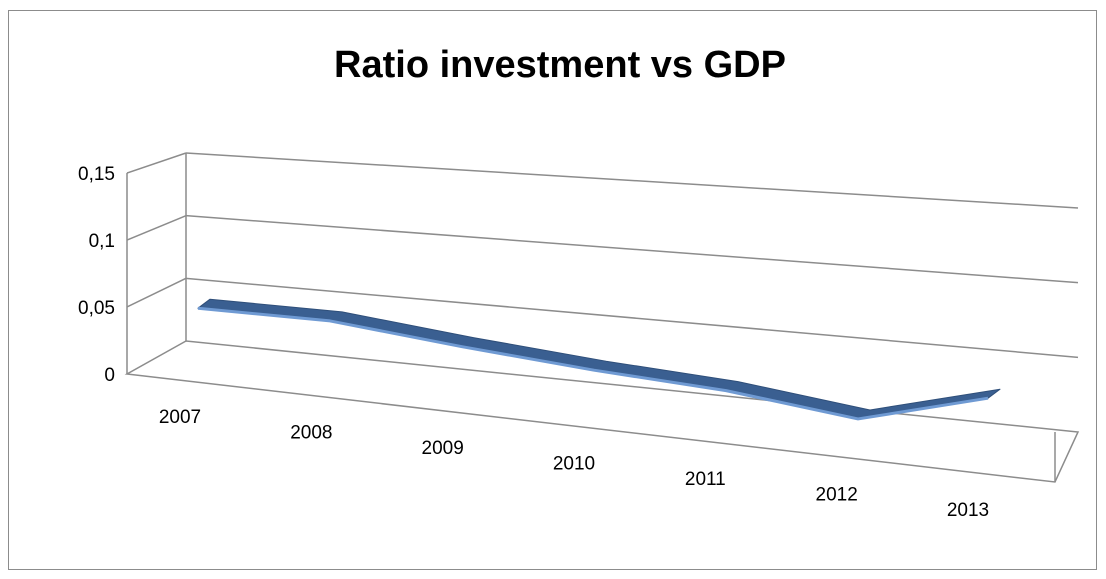  I want to click on y-axis-ticks: 0 0,05 0,1 0,15, so click(96, 275).